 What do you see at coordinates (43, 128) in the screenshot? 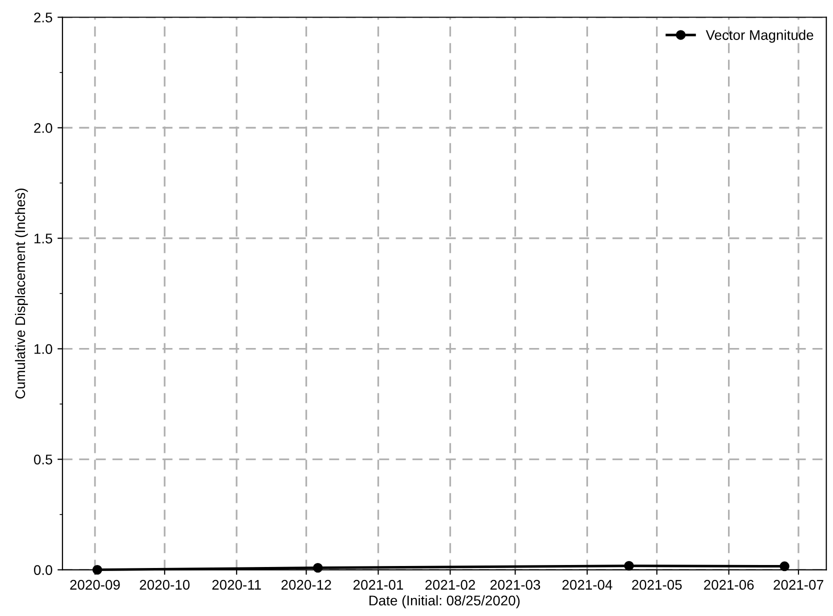
I see `y-tick-label: 2.0` at bounding box center [43, 128].